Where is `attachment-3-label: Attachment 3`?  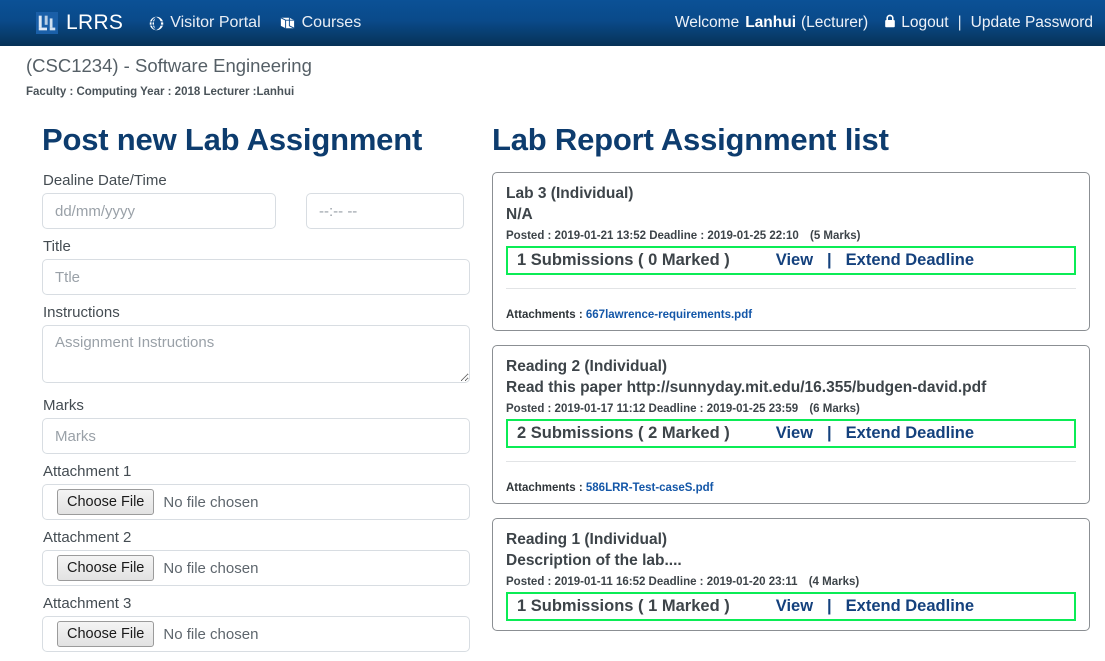 attachment-3-label: Attachment 3 is located at coordinates (87, 604).